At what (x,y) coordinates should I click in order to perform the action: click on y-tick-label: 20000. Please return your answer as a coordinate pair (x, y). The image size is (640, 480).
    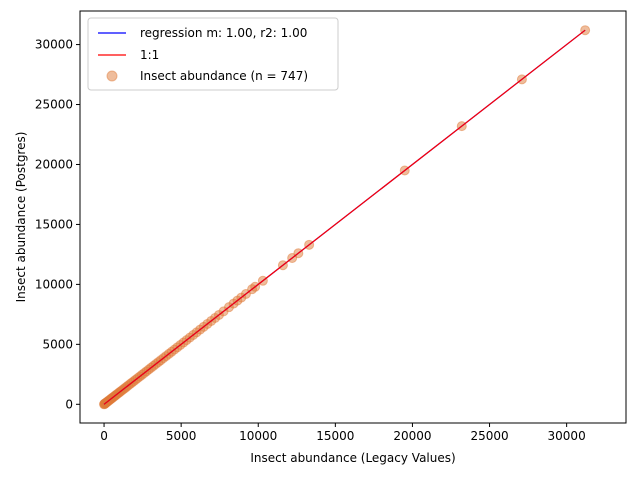
    Looking at the image, I should click on (54, 164).